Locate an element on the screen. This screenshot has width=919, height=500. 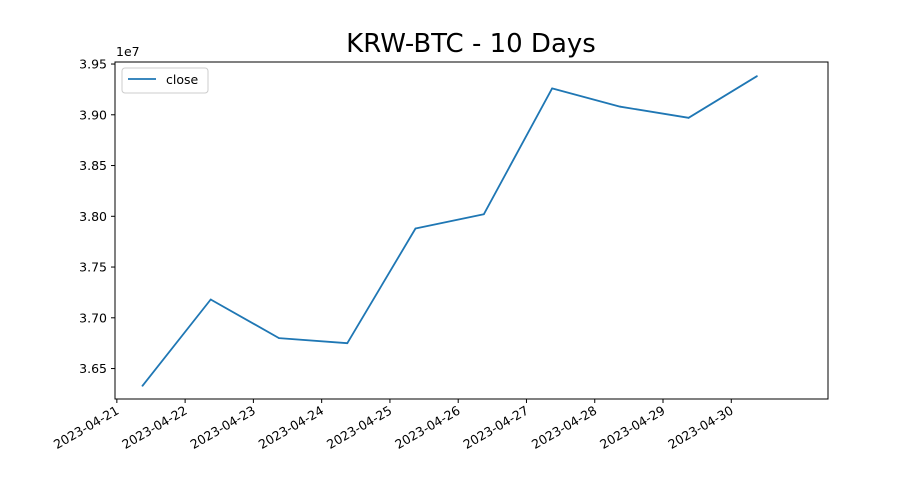
x-tick-label: 2023-04-28 is located at coordinates (564, 427).